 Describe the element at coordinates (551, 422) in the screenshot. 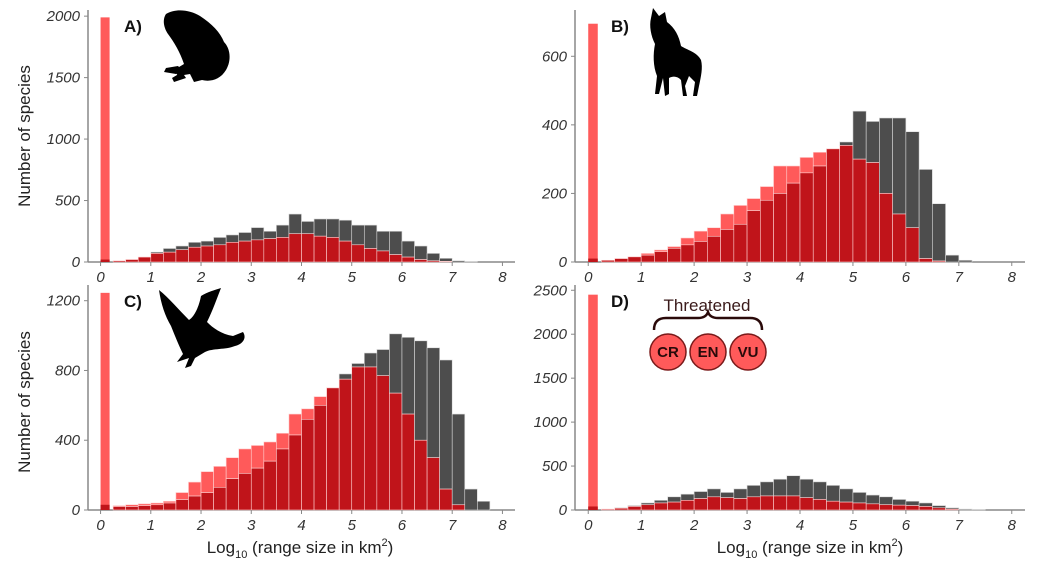

I see `y-tick-label: 1000` at that location.